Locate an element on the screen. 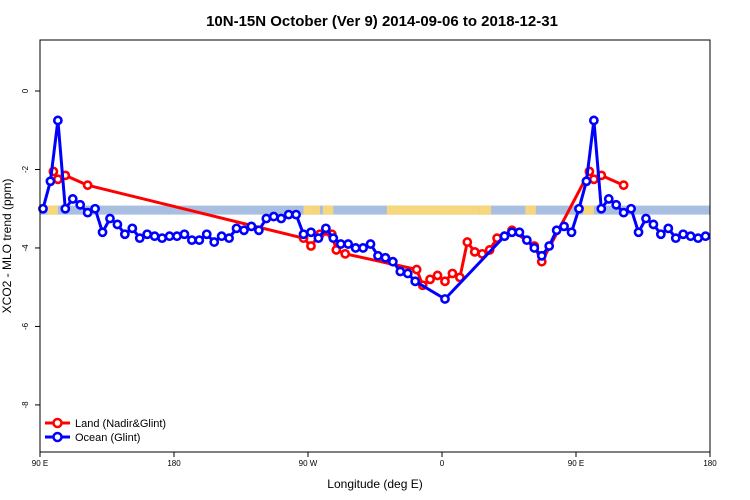  x-tick-label: 90 W is located at coordinates (308, 463).